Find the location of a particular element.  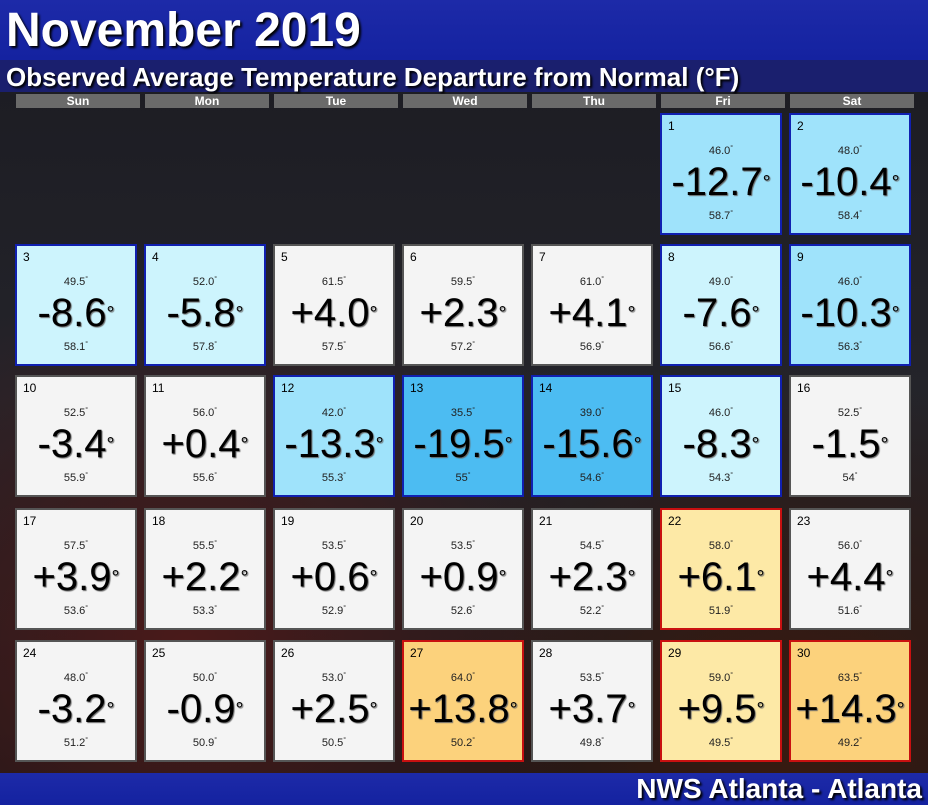

normal-temp: 54.3° is located at coordinates (721, 478).